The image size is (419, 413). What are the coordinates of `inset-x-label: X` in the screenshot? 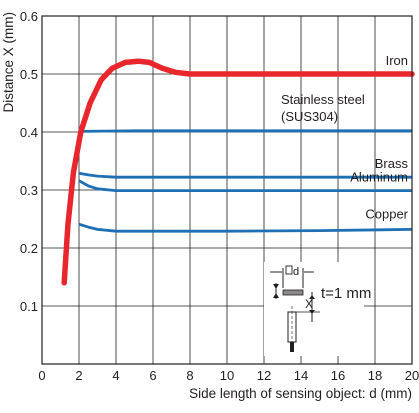 It's located at (309, 304).